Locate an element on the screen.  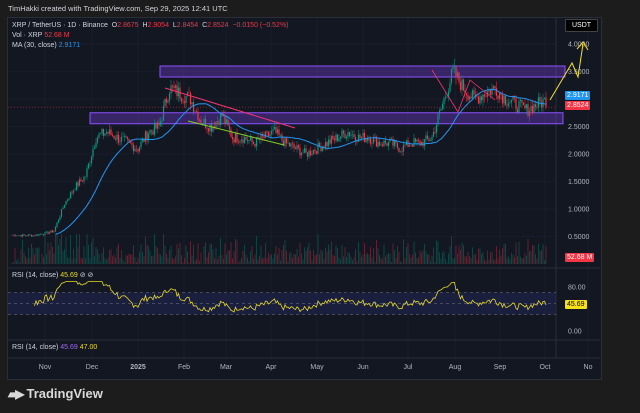
close-value: 2.8524 is located at coordinates (218, 25).